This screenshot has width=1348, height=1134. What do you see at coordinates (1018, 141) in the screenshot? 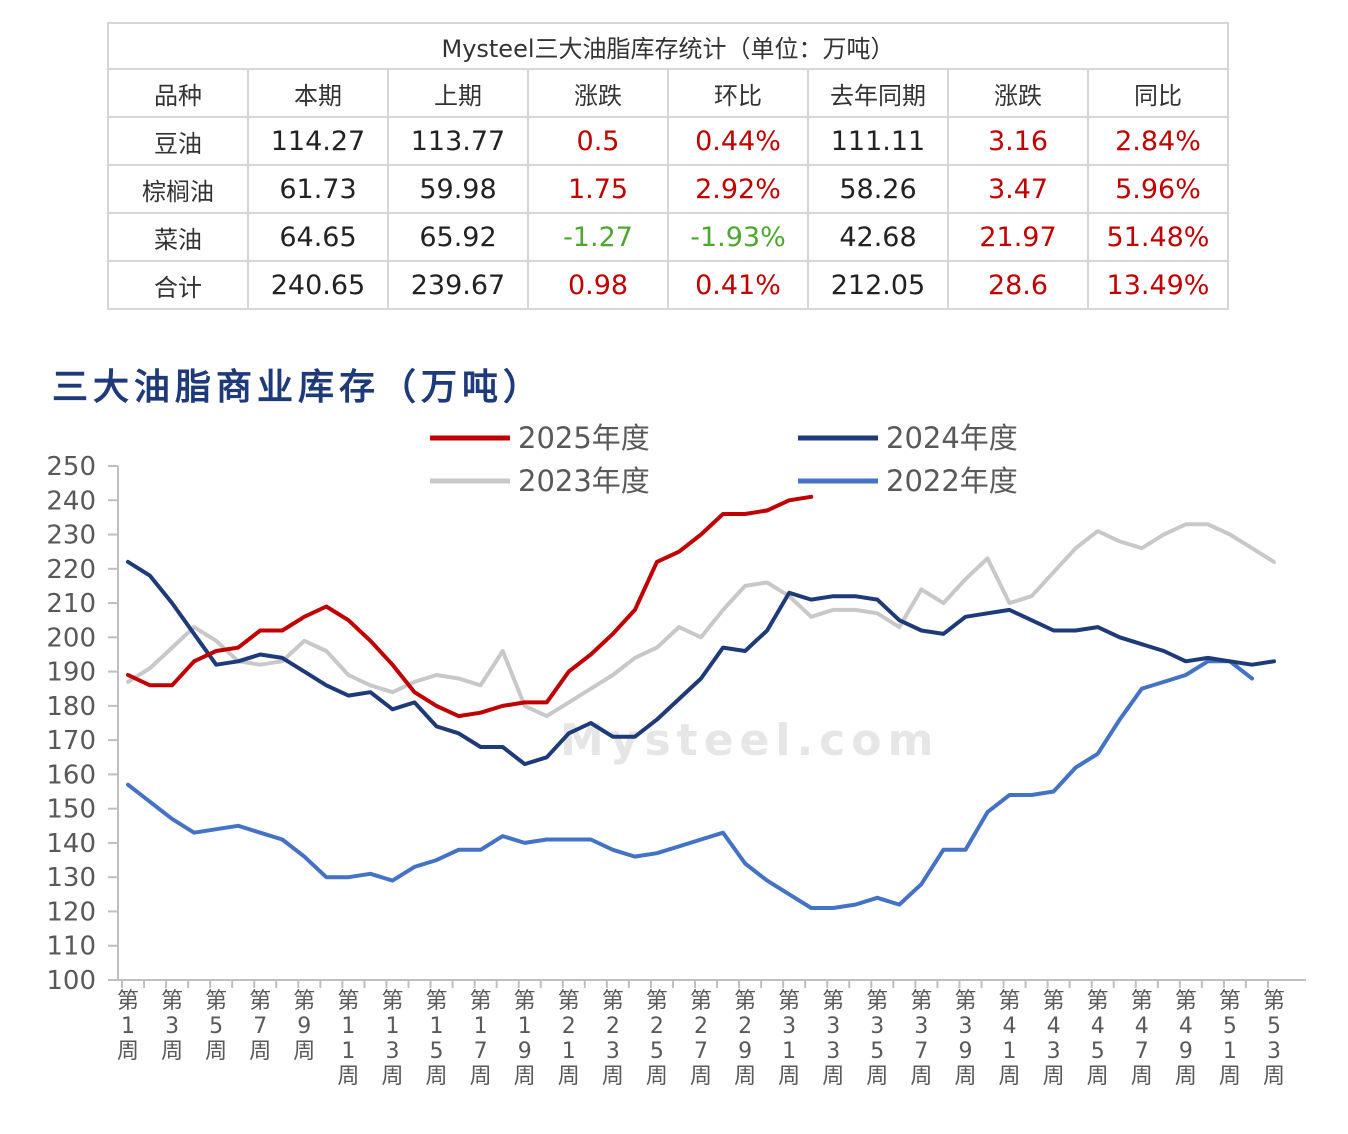
I see `row-yoy-change: 3.16` at bounding box center [1018, 141].